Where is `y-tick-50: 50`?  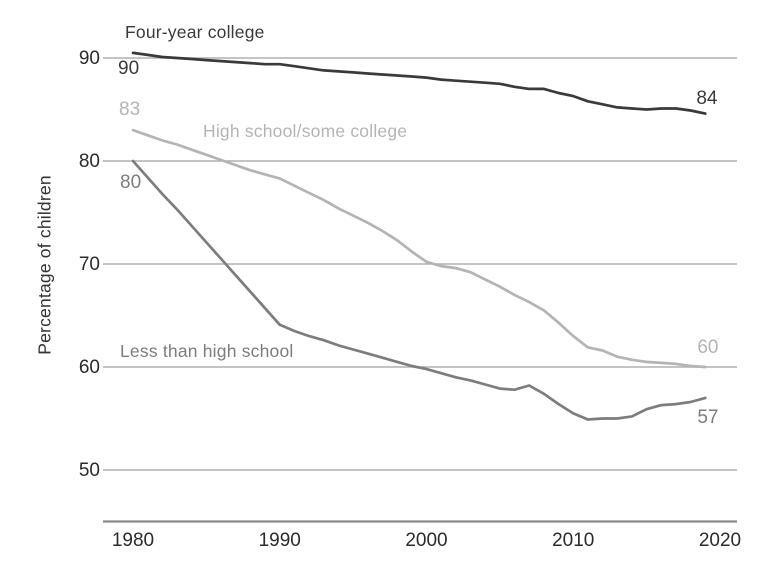
y-tick-50: 50 is located at coordinates (89, 470).